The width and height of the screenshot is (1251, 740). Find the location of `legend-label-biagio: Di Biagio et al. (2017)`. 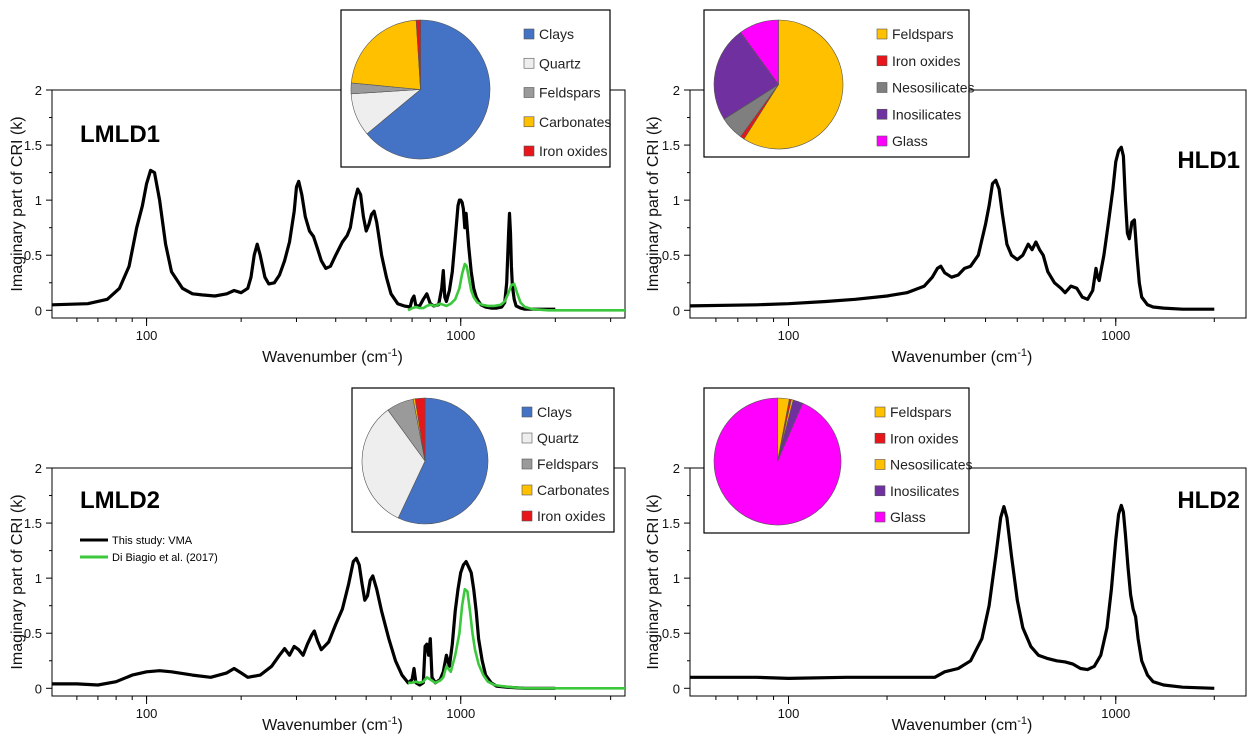

legend-label-biagio: Di Biagio et al. (2017) is located at coordinates (165, 558).